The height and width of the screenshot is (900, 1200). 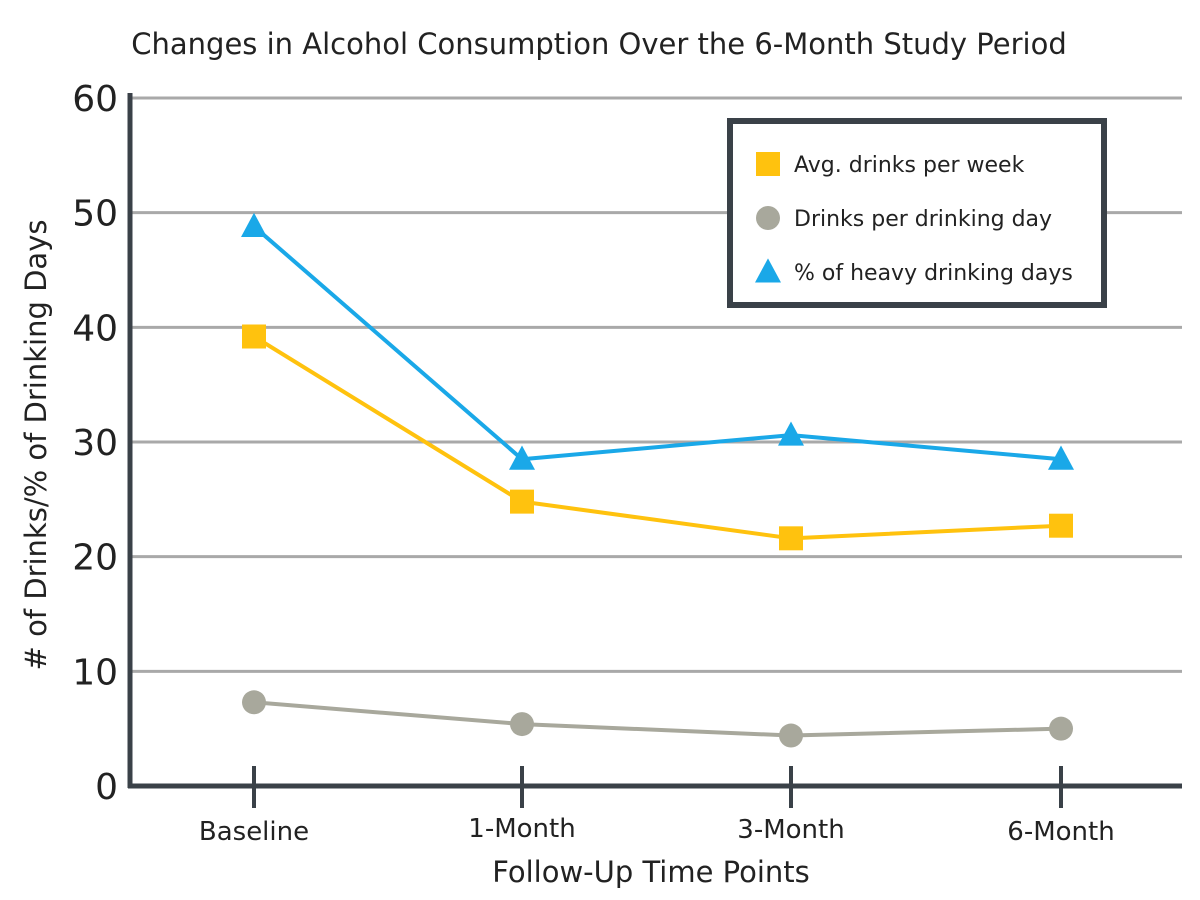 I want to click on y-axis-label: # of Drinks/% of Drinking Days, so click(x=36, y=445).